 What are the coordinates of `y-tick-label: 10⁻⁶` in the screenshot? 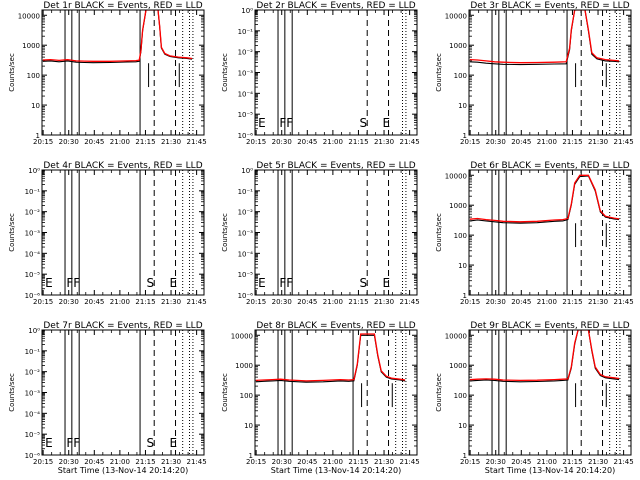 It's located at (246, 296).